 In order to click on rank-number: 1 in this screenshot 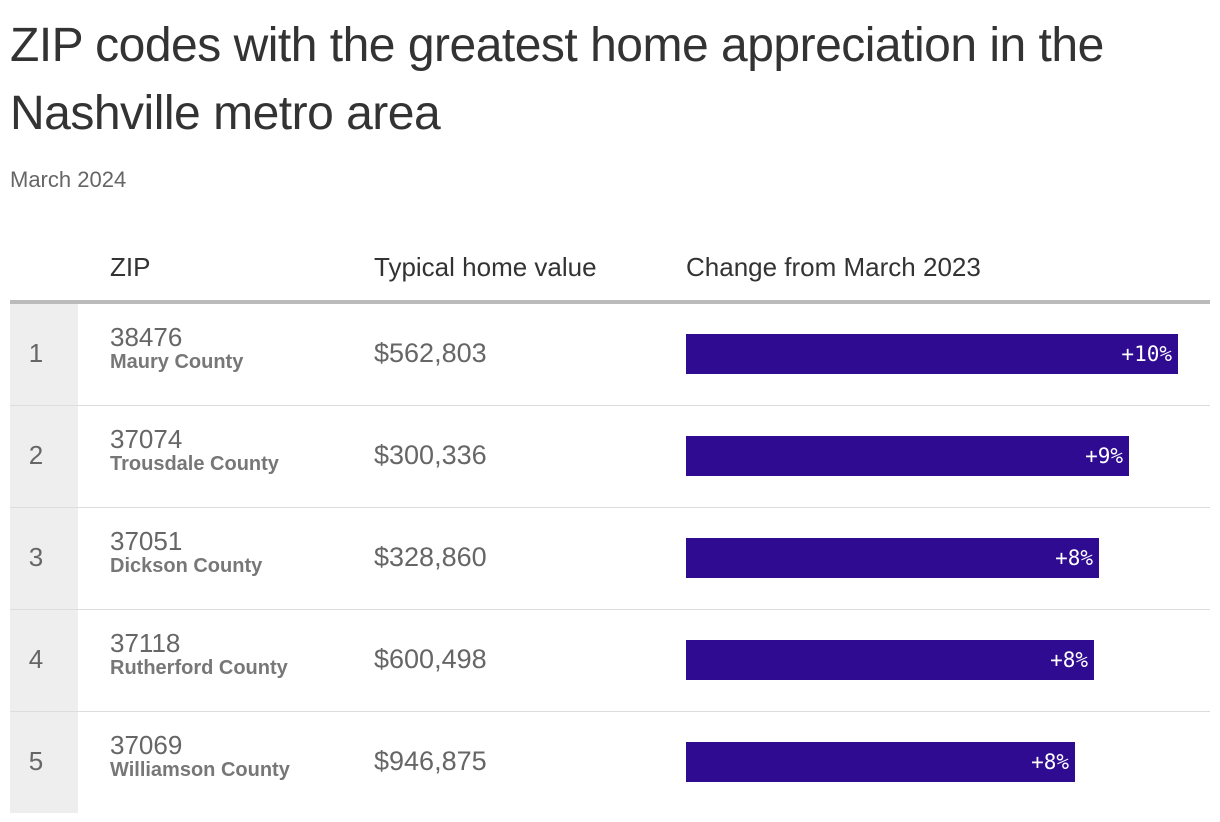, I will do `click(36, 353)`.